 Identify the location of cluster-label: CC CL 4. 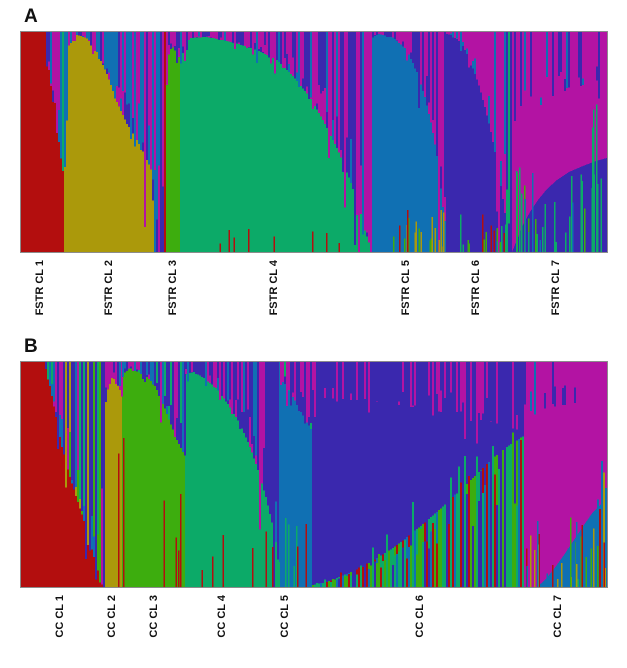
(222, 615).